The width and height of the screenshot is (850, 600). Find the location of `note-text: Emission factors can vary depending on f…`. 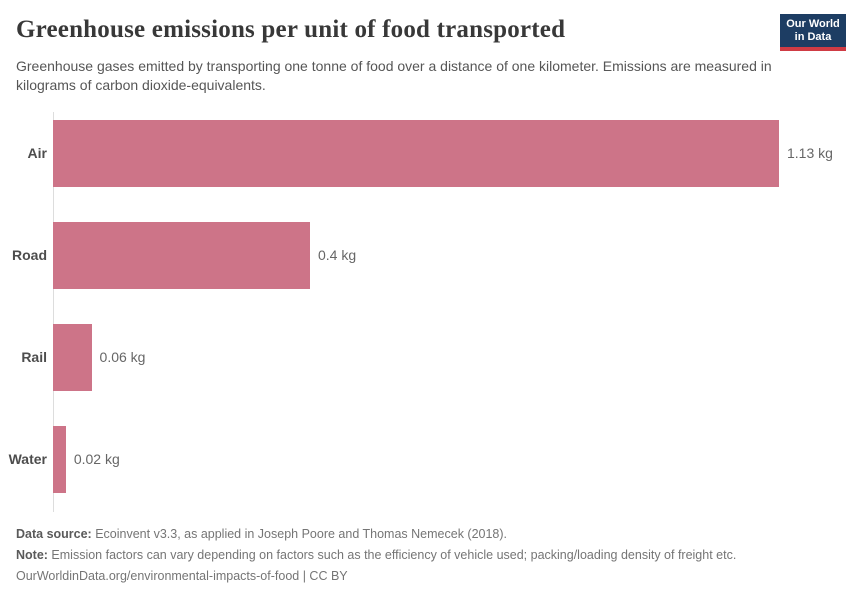

note-text: Emission factors can vary depending on f… is located at coordinates (392, 555).